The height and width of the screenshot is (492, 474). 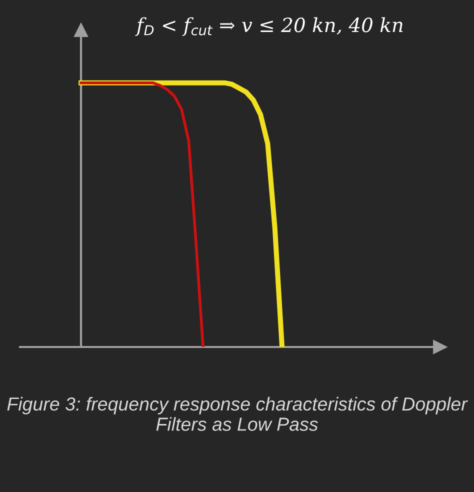 I want to click on caption: Figure 3: frequency response characteristics of Doppler Filters as Low Pass, so click(x=237, y=413).